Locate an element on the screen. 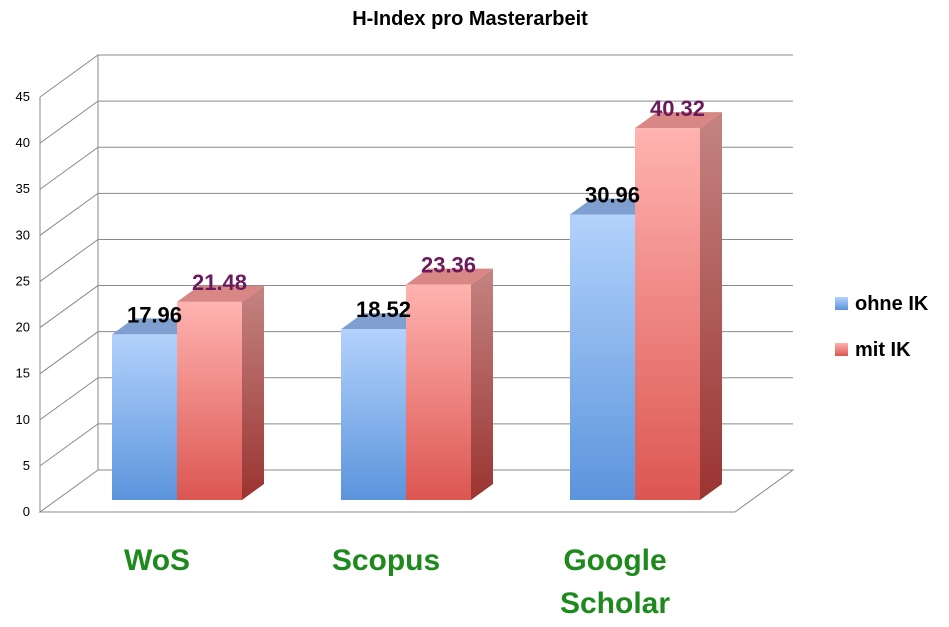  legend-label: mit IK is located at coordinates (883, 350).